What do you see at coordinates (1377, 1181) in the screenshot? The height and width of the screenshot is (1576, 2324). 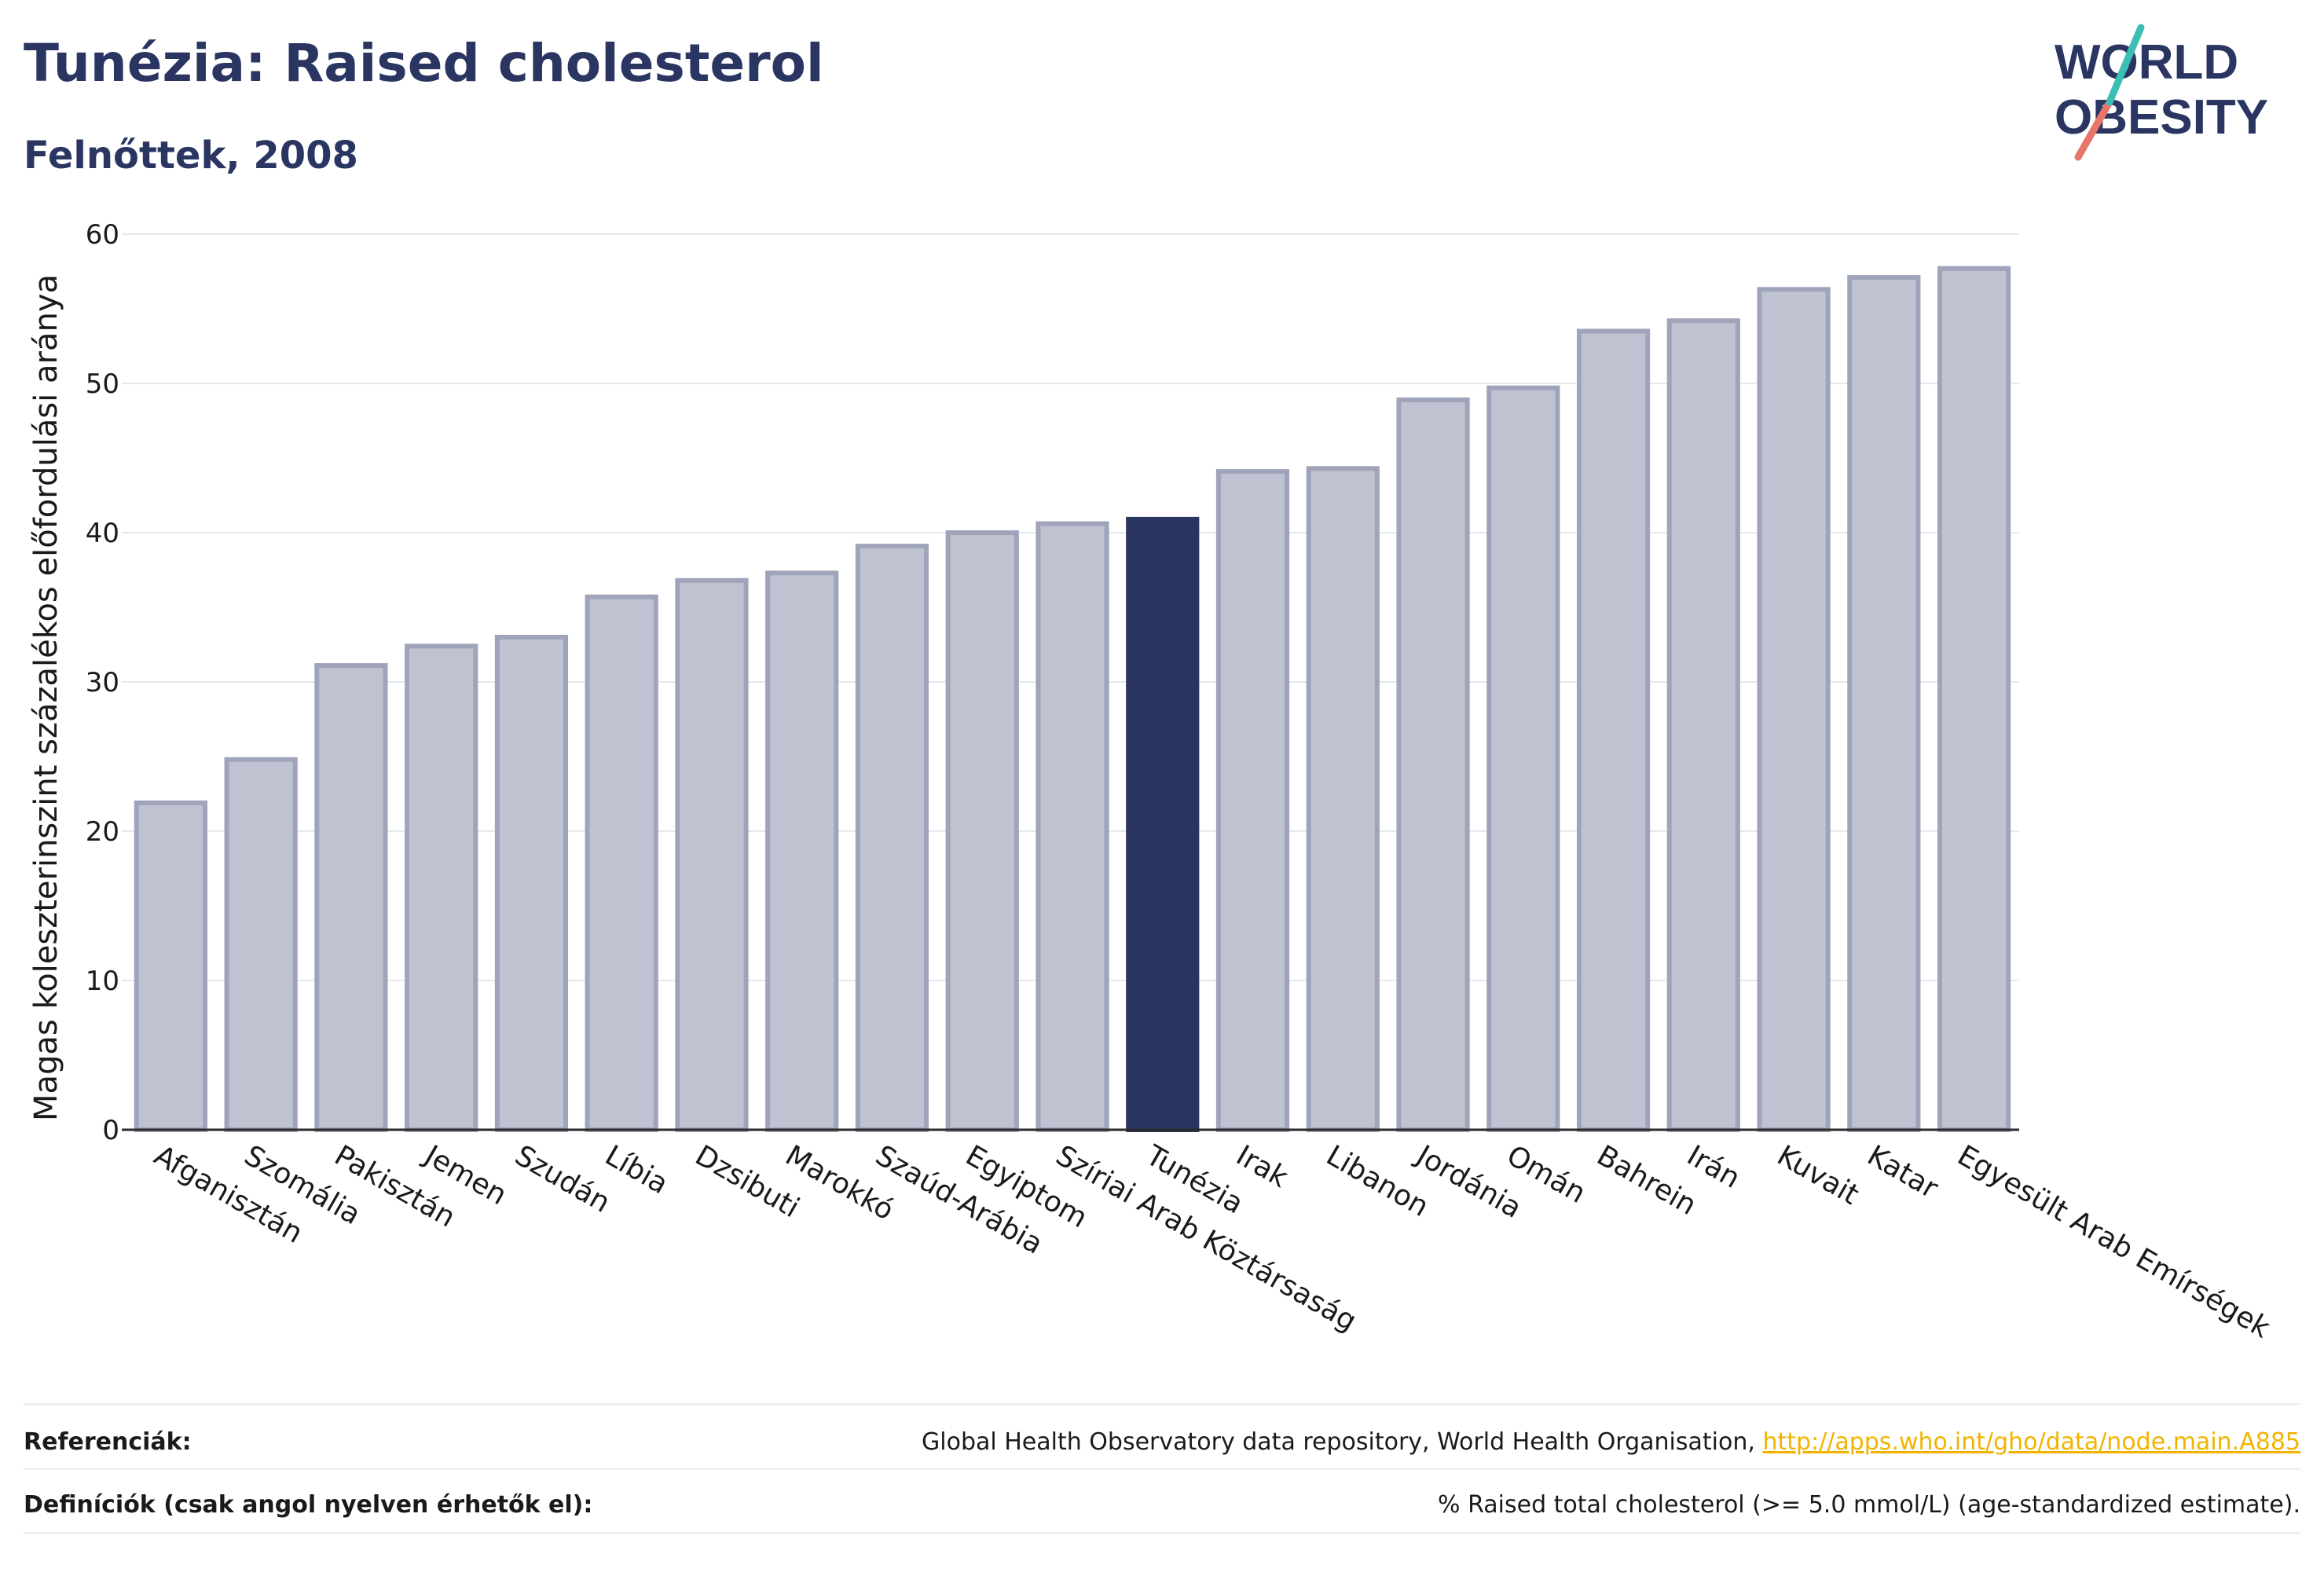 I see `x-tick-label: Libanon` at bounding box center [1377, 1181].